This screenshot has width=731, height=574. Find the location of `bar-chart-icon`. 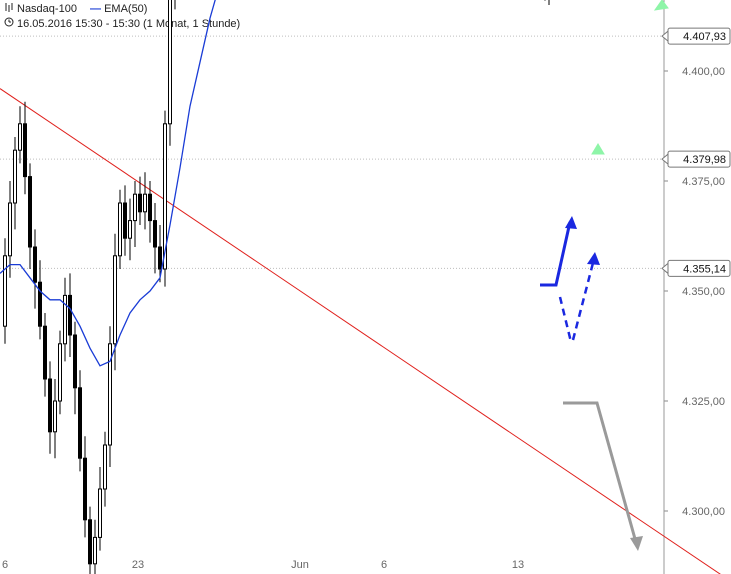

bar-chart-icon is located at coordinates (9, 7).